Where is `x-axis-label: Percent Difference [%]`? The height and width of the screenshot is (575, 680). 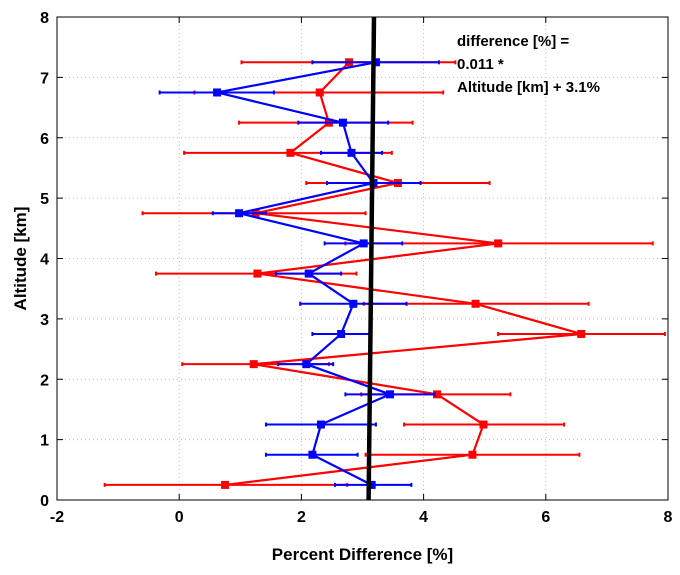
x-axis-label: Percent Difference [%] is located at coordinates (362, 554).